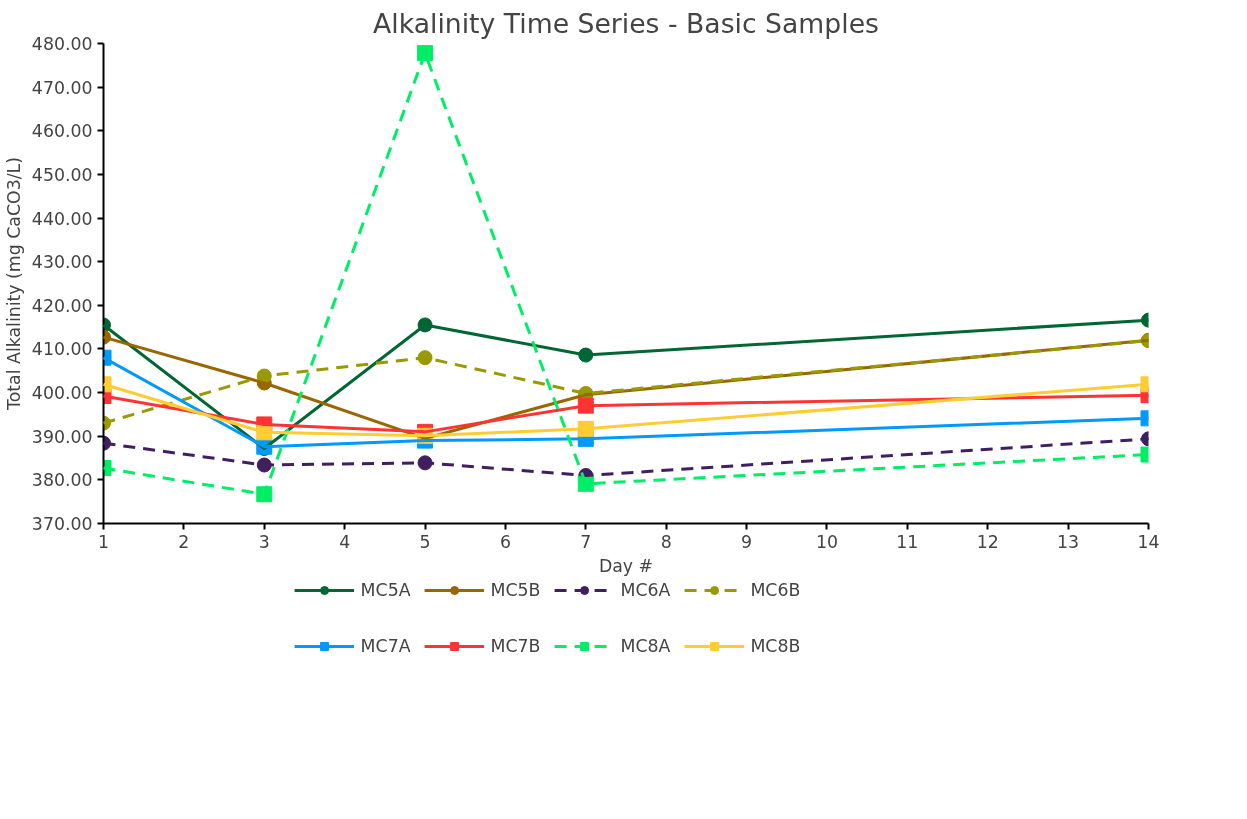  I want to click on point, so click(425, 53).